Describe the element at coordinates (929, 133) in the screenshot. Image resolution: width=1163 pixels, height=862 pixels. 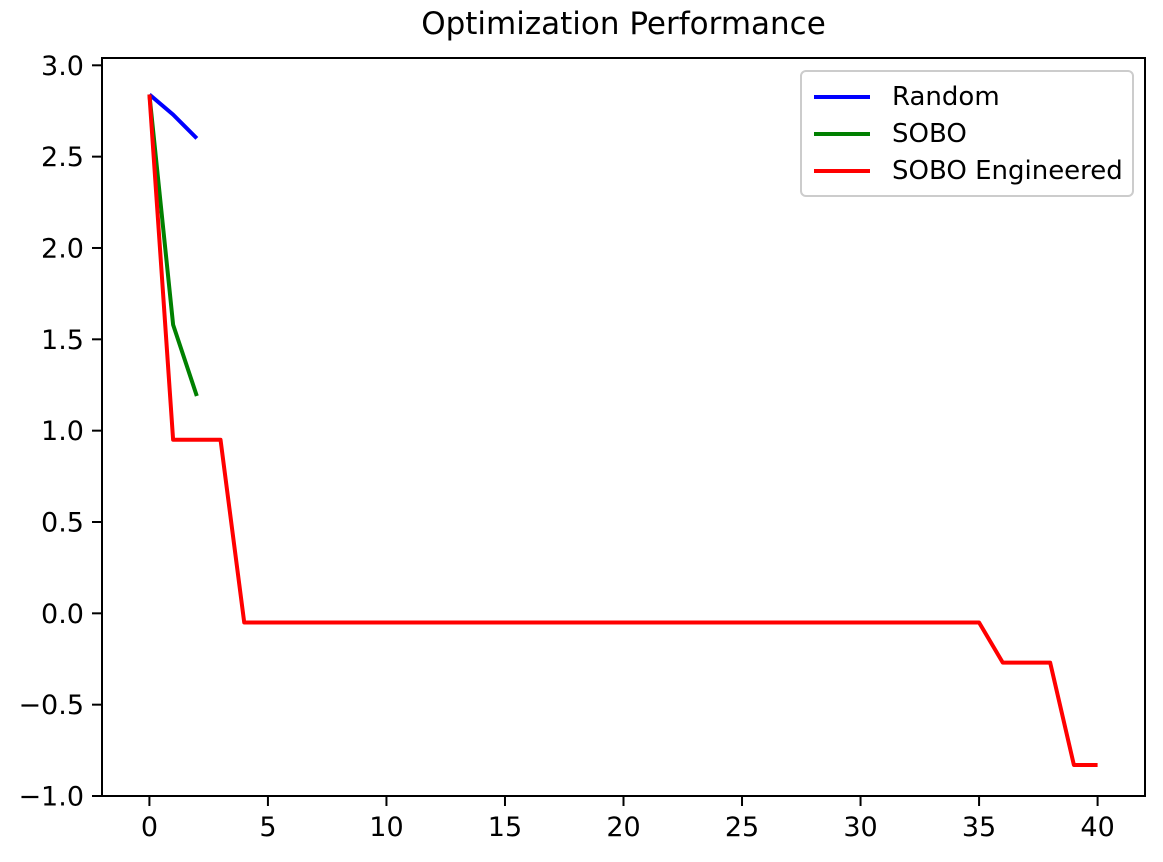
I see `legend-label-sobo: SOBO` at that location.